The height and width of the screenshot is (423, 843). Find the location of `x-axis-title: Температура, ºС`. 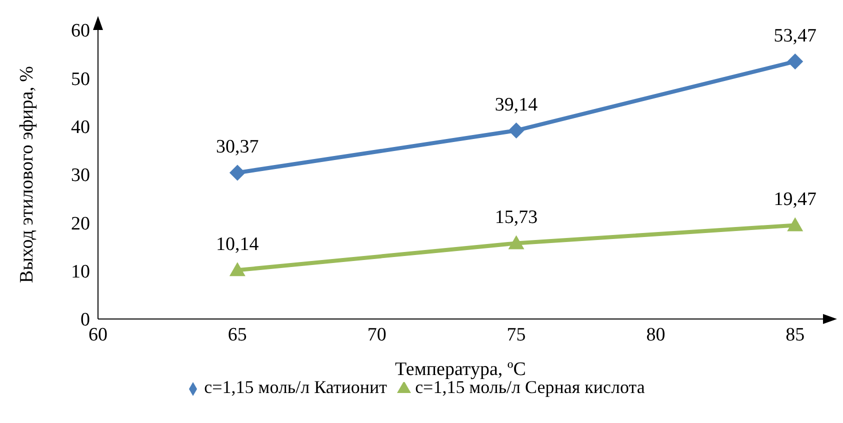

x-axis-title: Температура, ºС is located at coordinates (460, 369).